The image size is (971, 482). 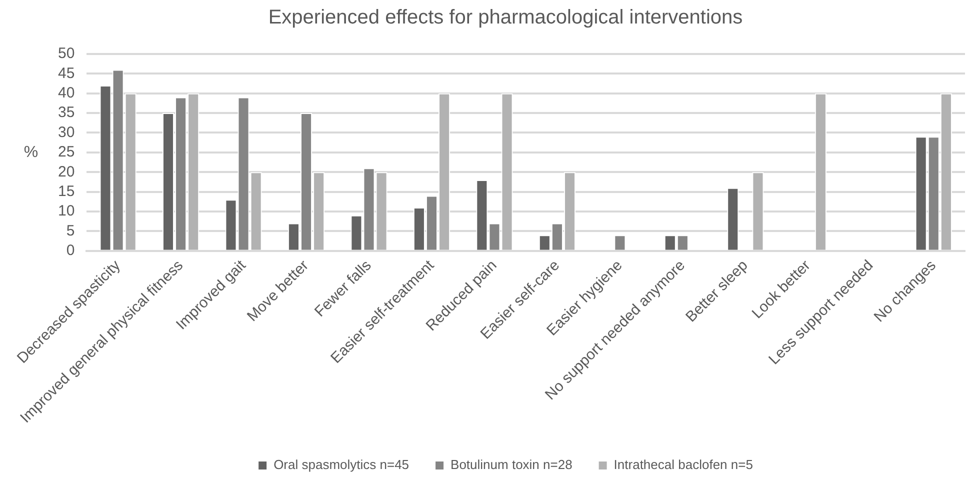 I want to click on y-tick-label: 20, so click(x=66, y=171).